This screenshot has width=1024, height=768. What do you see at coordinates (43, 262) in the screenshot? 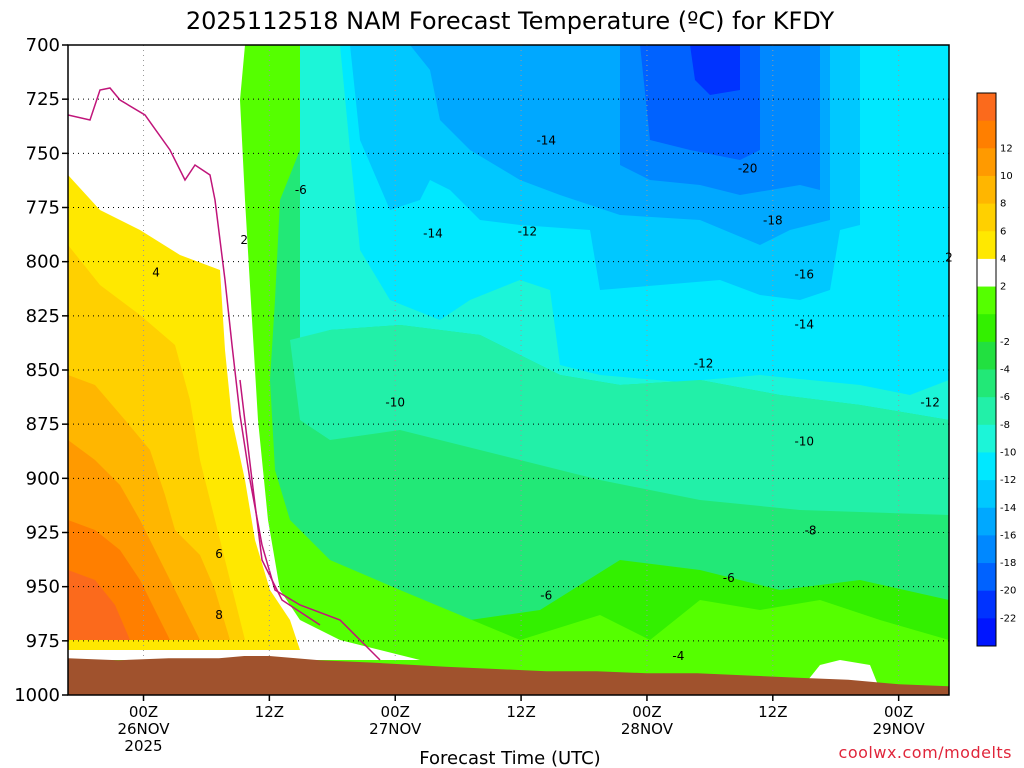
I see `y-tick-label: 800` at bounding box center [43, 262].